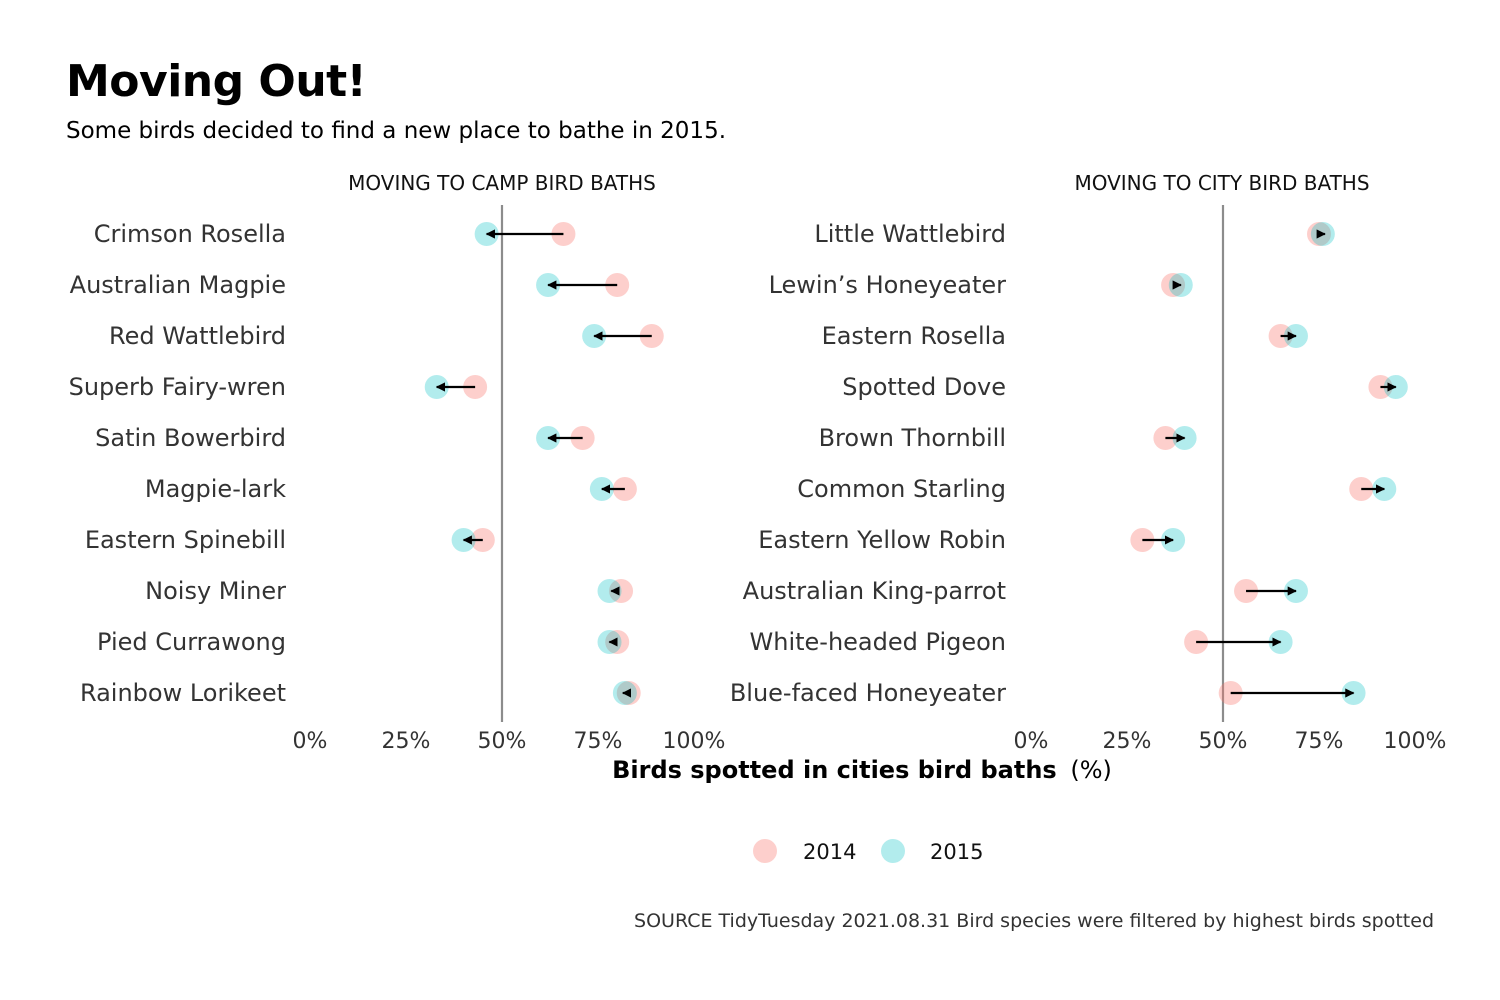 The height and width of the screenshot is (1000, 1500). I want to click on bird-label: Common Starling, so click(901, 489).